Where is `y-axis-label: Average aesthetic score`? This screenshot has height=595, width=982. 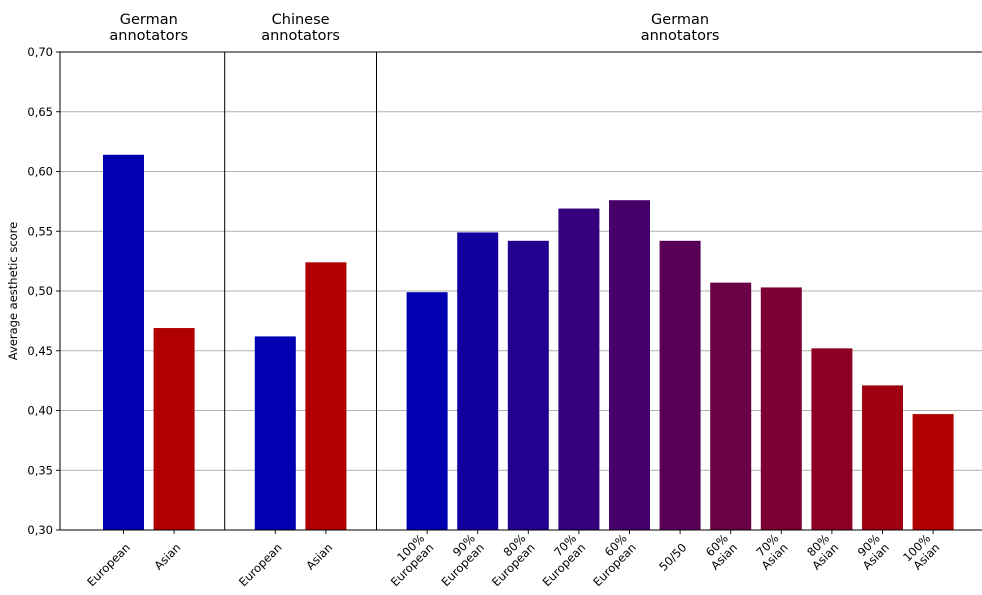 y-axis-label: Average aesthetic score is located at coordinates (13, 291).